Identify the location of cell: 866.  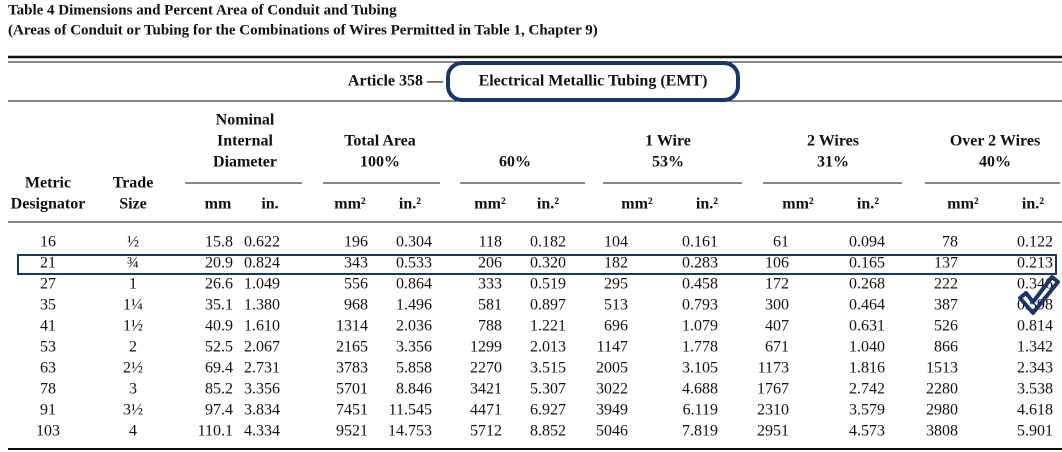
(946, 347).